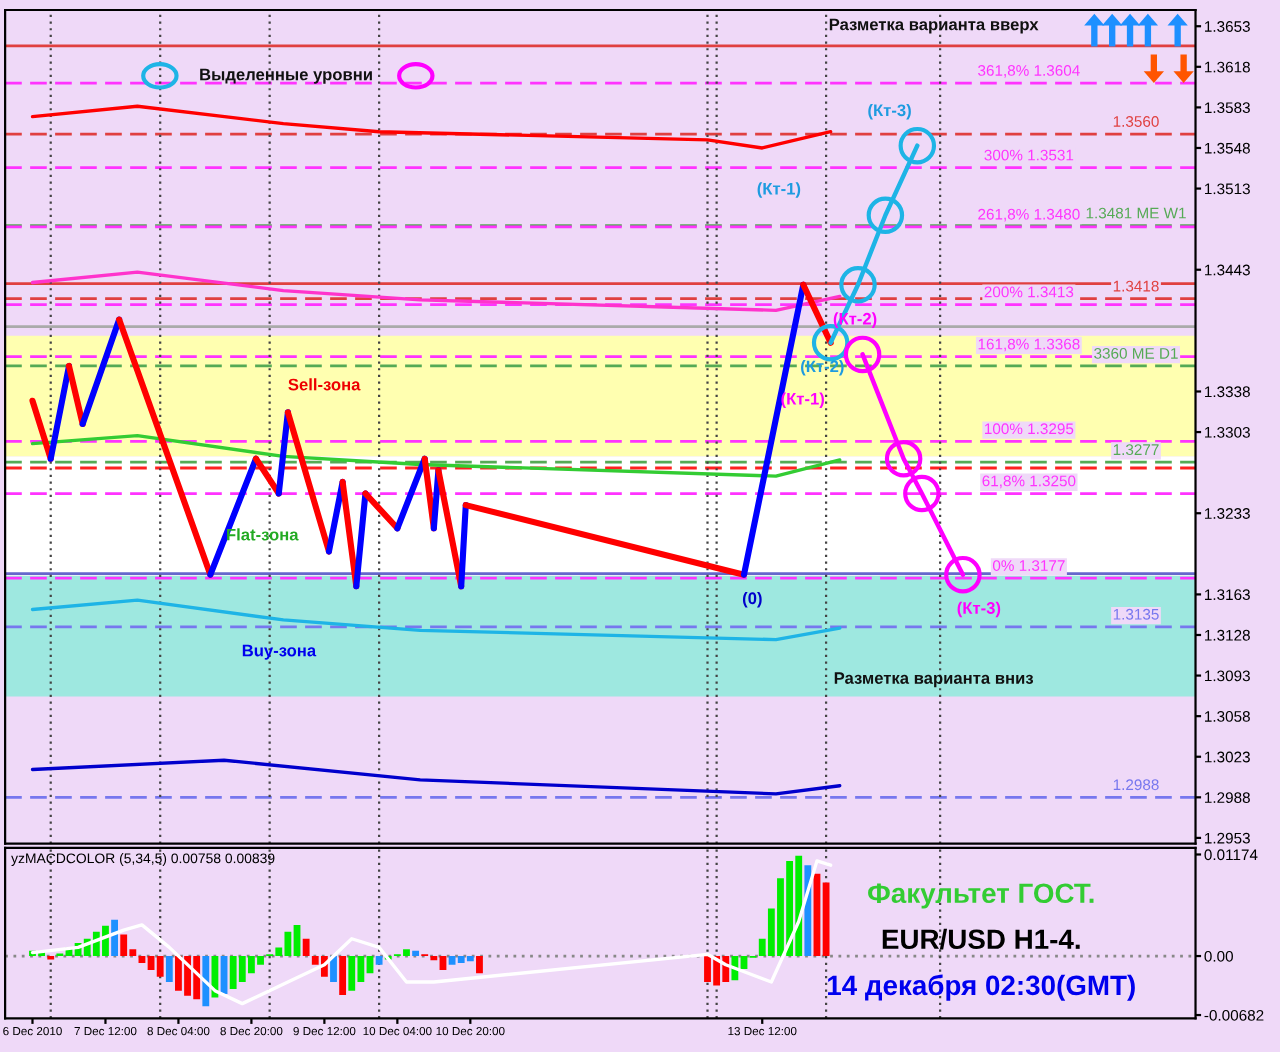 The height and width of the screenshot is (1052, 1280). What do you see at coordinates (279, 652) in the screenshot?
I see `annotation: Buy-зона` at bounding box center [279, 652].